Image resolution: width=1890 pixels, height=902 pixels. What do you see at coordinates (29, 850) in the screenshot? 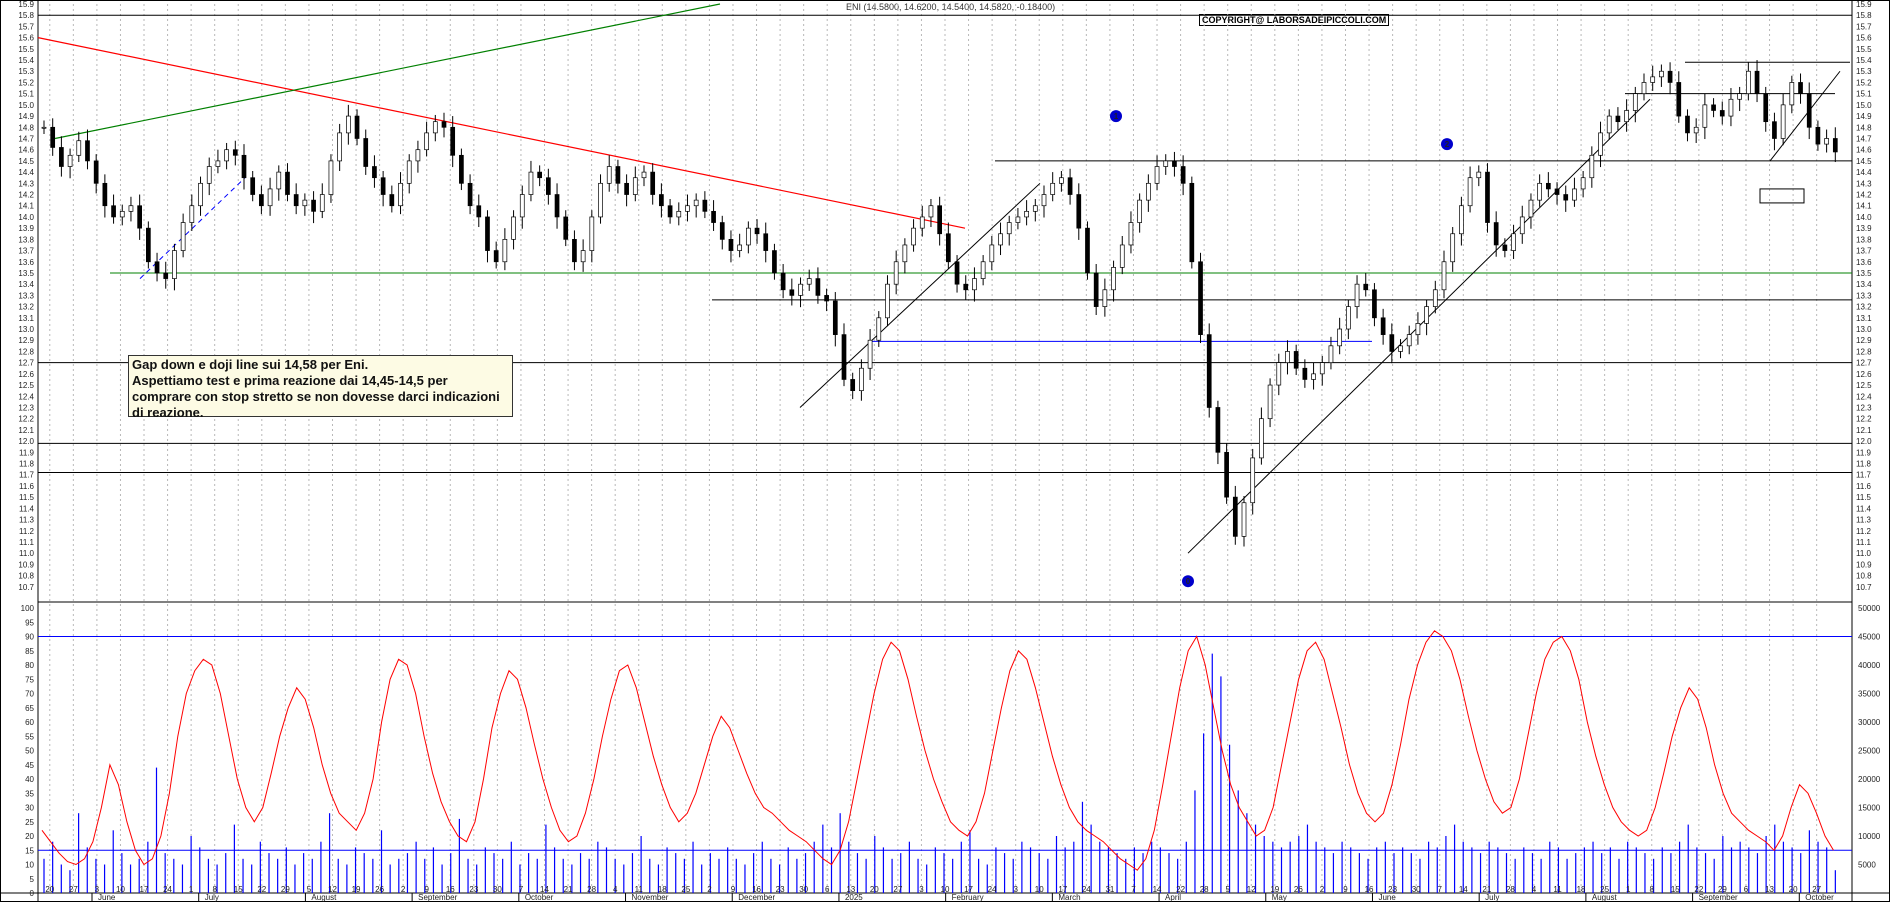
I see `osc-tick-label: 15` at bounding box center [29, 850].